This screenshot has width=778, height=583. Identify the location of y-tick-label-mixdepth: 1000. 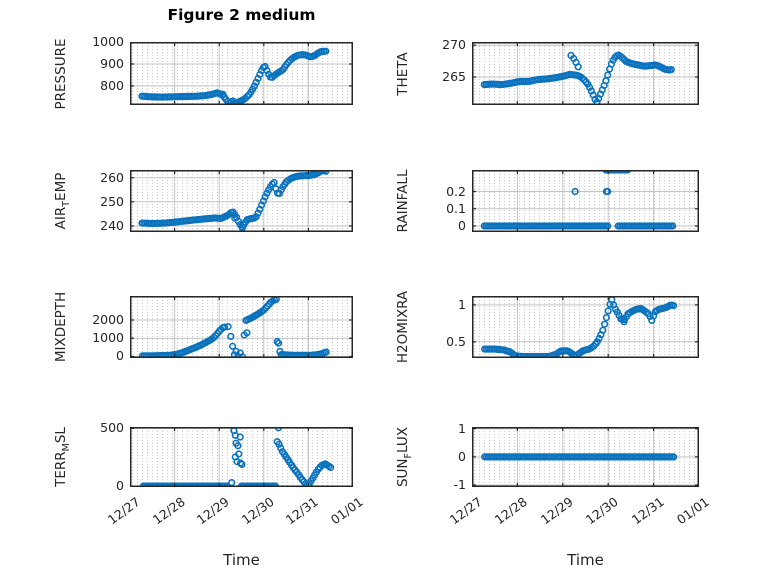
(108, 338).